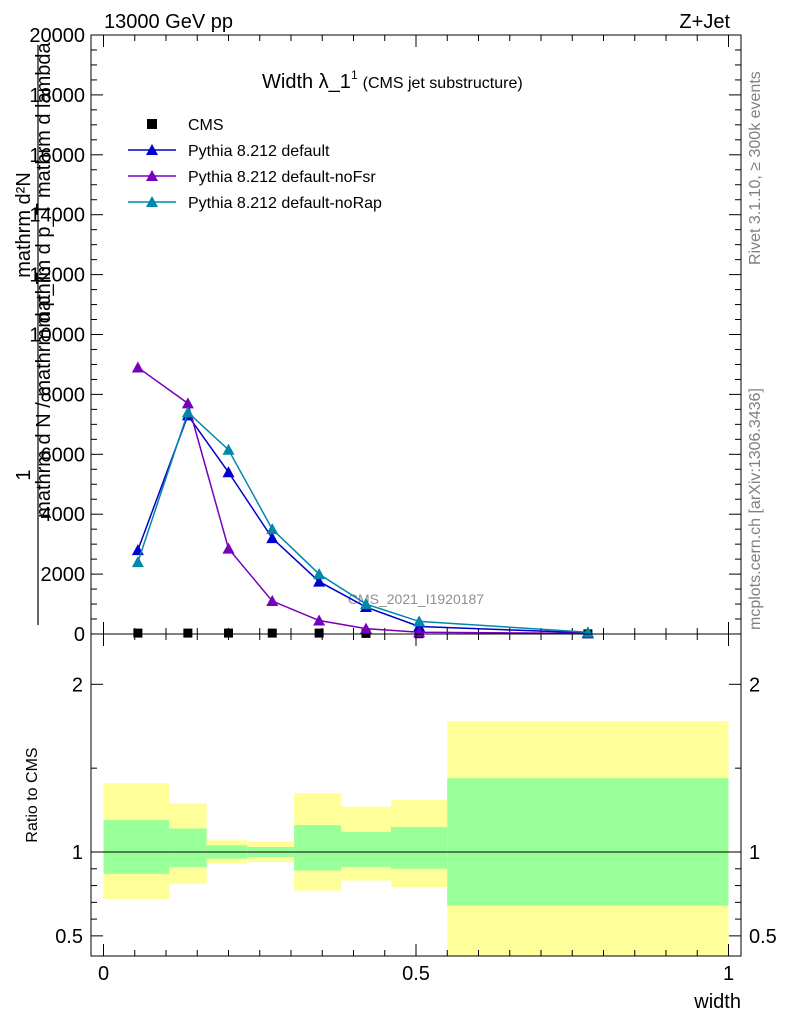 The image size is (786, 1024). I want to click on ratio-ytick-label: 2, so click(77, 685).